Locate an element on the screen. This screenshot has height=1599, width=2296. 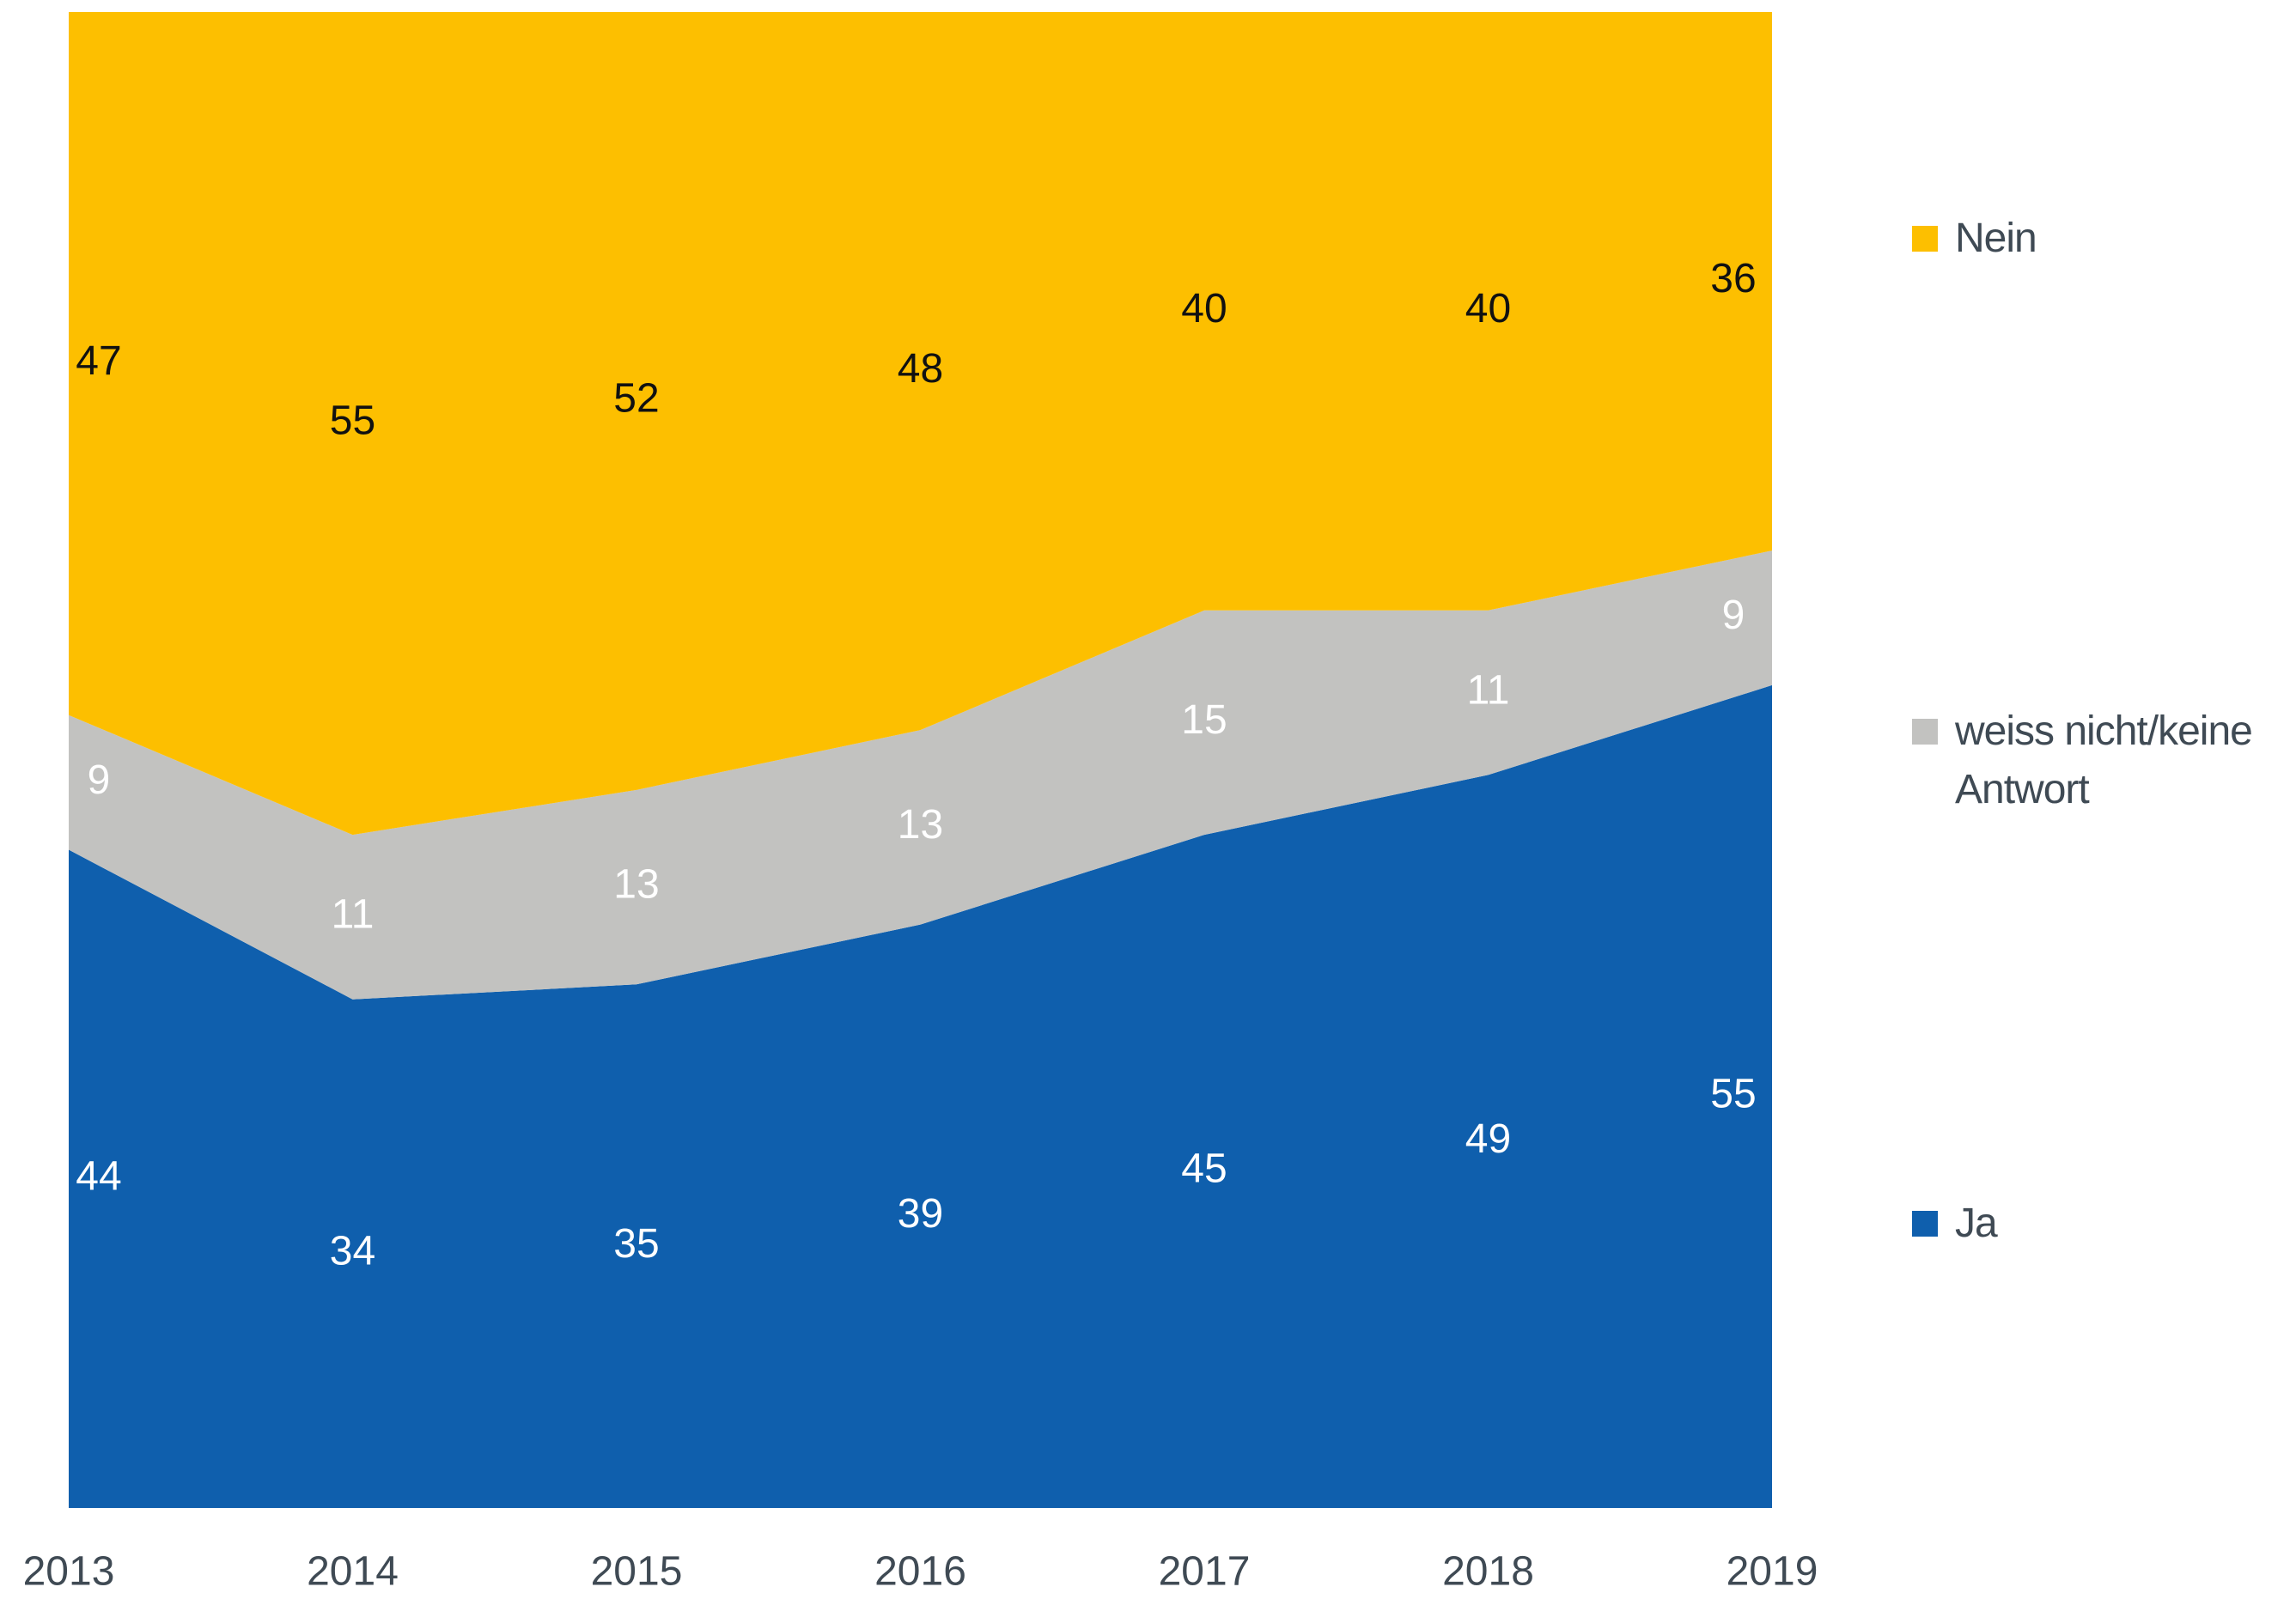
data-label: 35 is located at coordinates (636, 1244).